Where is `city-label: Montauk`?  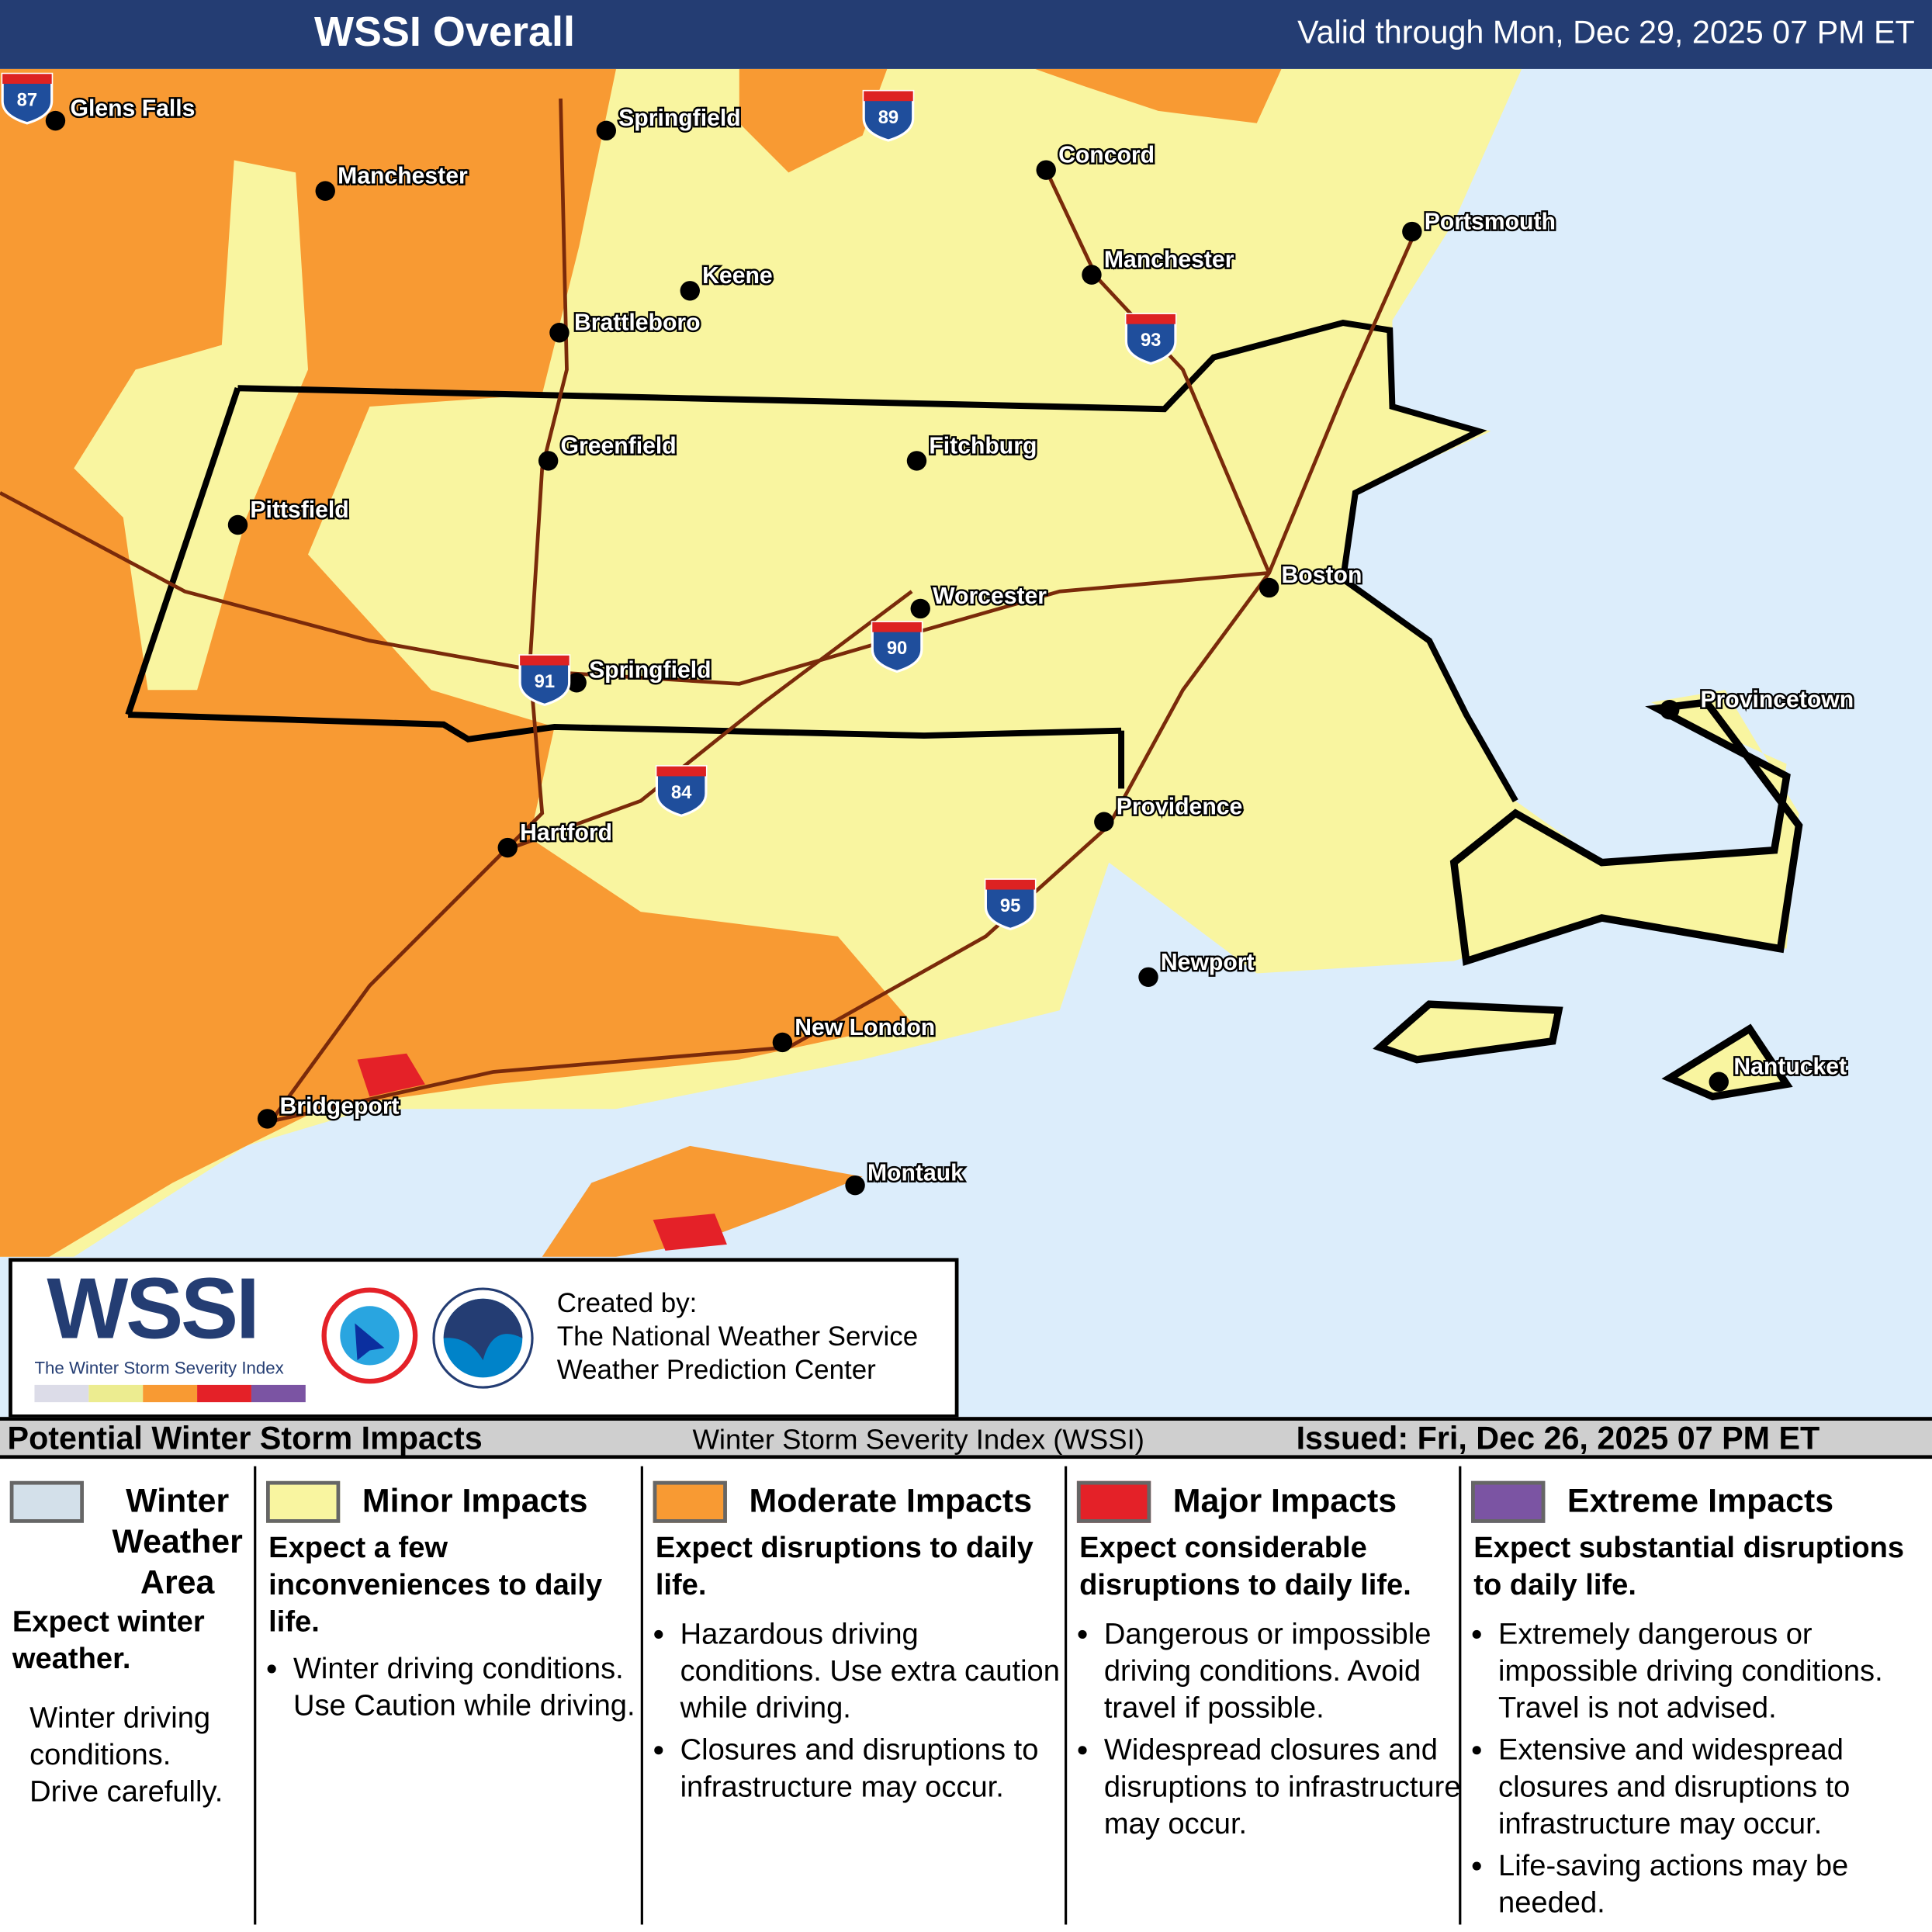
city-label: Montauk is located at coordinates (915, 1173).